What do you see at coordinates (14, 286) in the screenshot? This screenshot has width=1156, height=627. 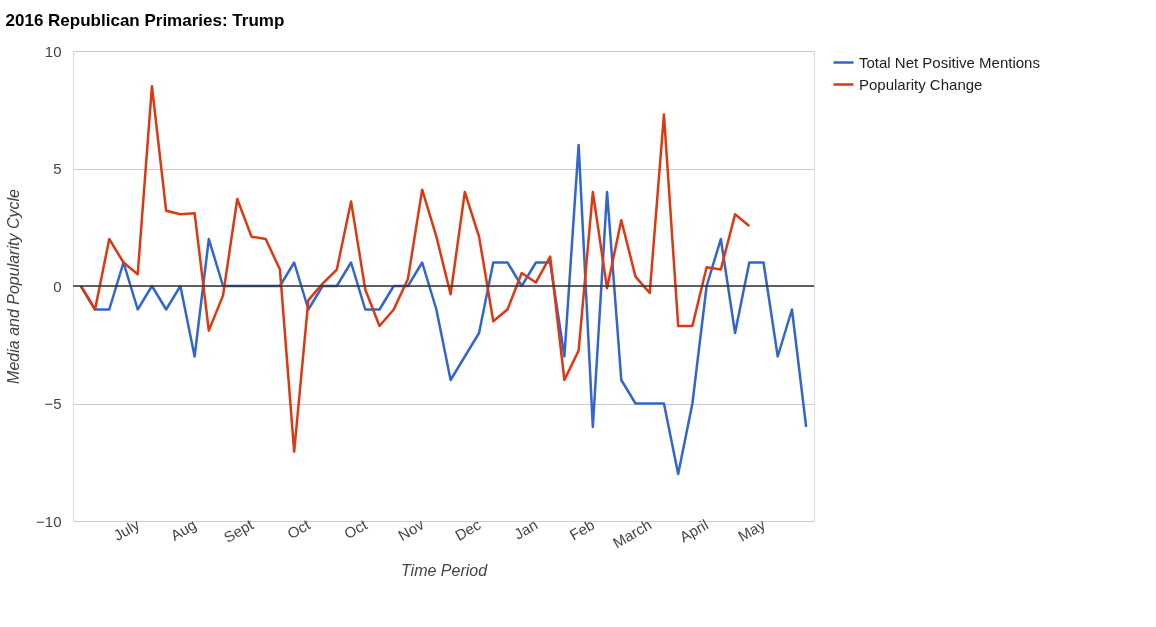 I see `y-axis-title: Media and Popularity Cycle` at bounding box center [14, 286].